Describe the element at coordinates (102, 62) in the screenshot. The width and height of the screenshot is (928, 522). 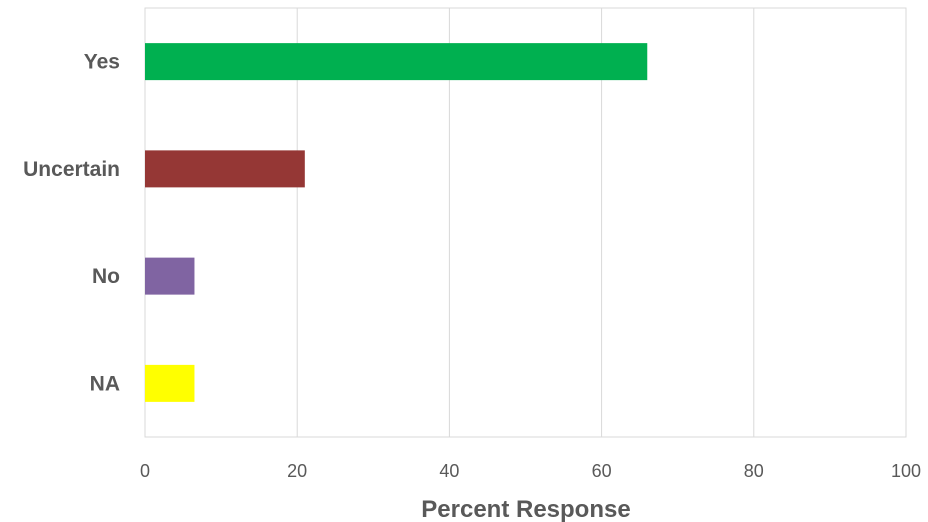
I see `category-label-yes: Yes` at that location.